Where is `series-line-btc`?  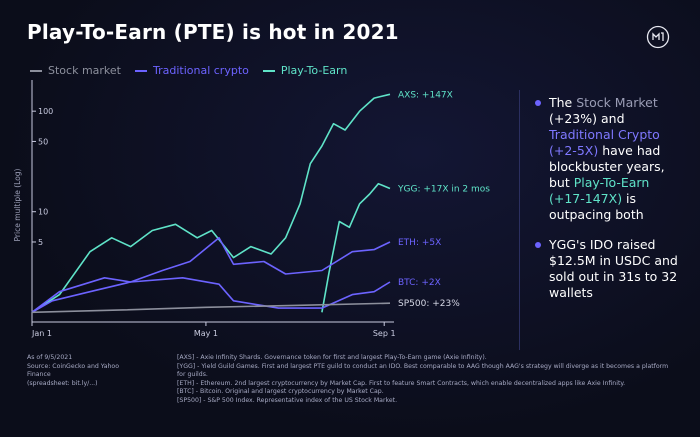
series-line-btc is located at coordinates (211, 294).